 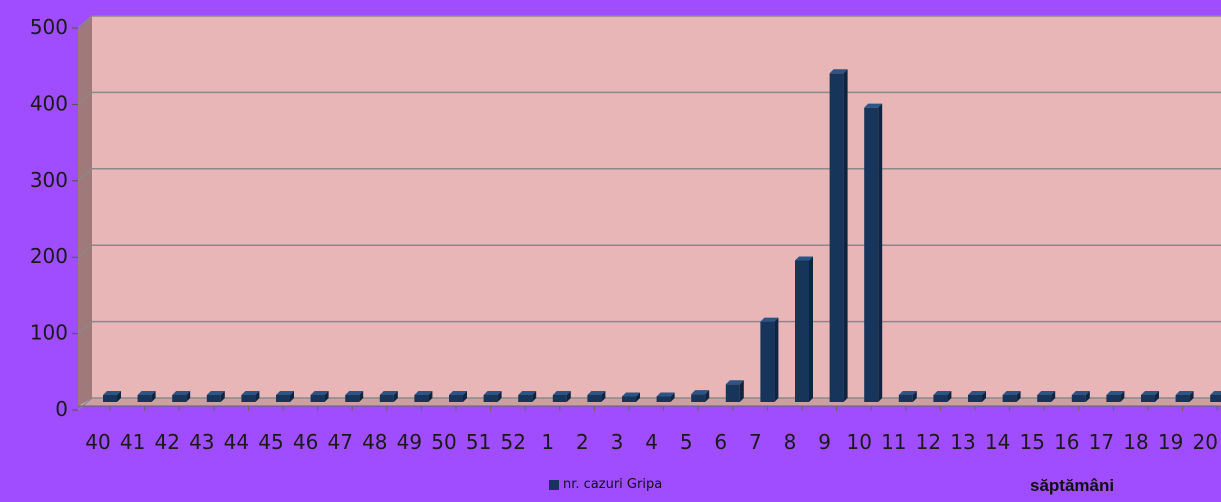 I want to click on x-tick-label: 19, so click(x=1170, y=442).